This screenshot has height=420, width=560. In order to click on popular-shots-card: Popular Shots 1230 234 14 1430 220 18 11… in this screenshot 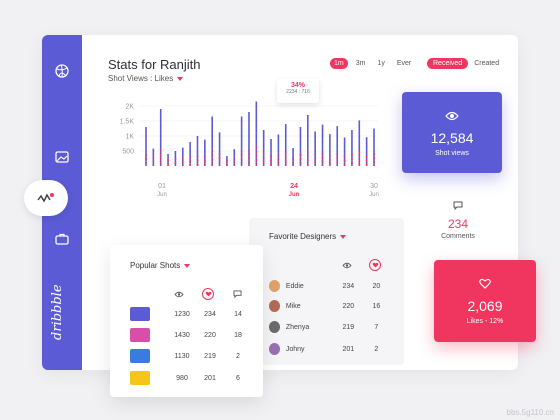, I will do `click(186, 321)`.